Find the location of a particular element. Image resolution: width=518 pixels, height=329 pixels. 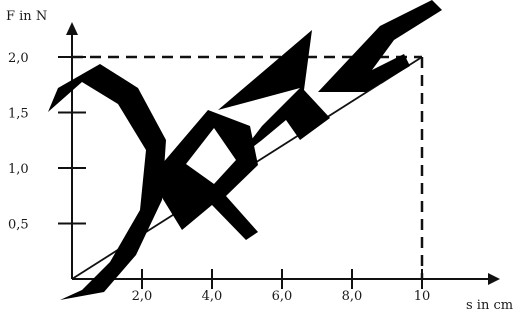

watermark-letter-r is located at coordinates (204, 175).